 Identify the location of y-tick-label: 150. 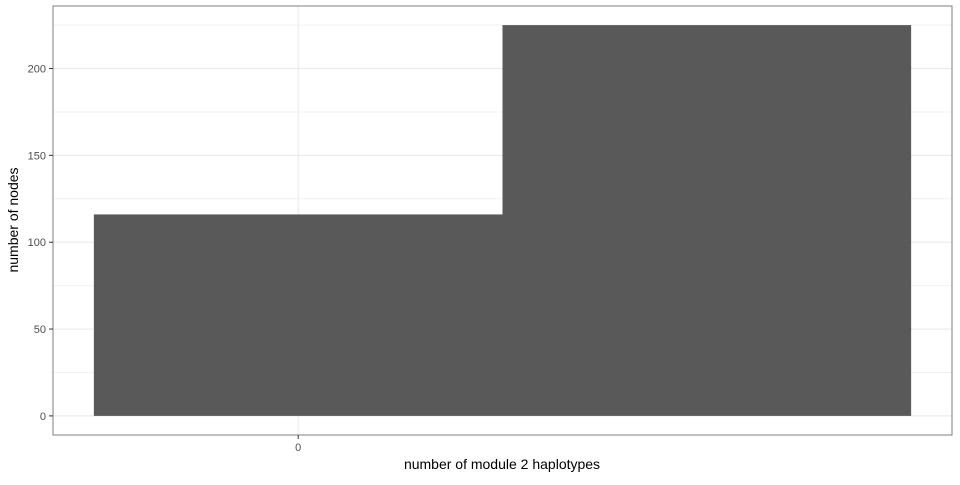
(37, 156).